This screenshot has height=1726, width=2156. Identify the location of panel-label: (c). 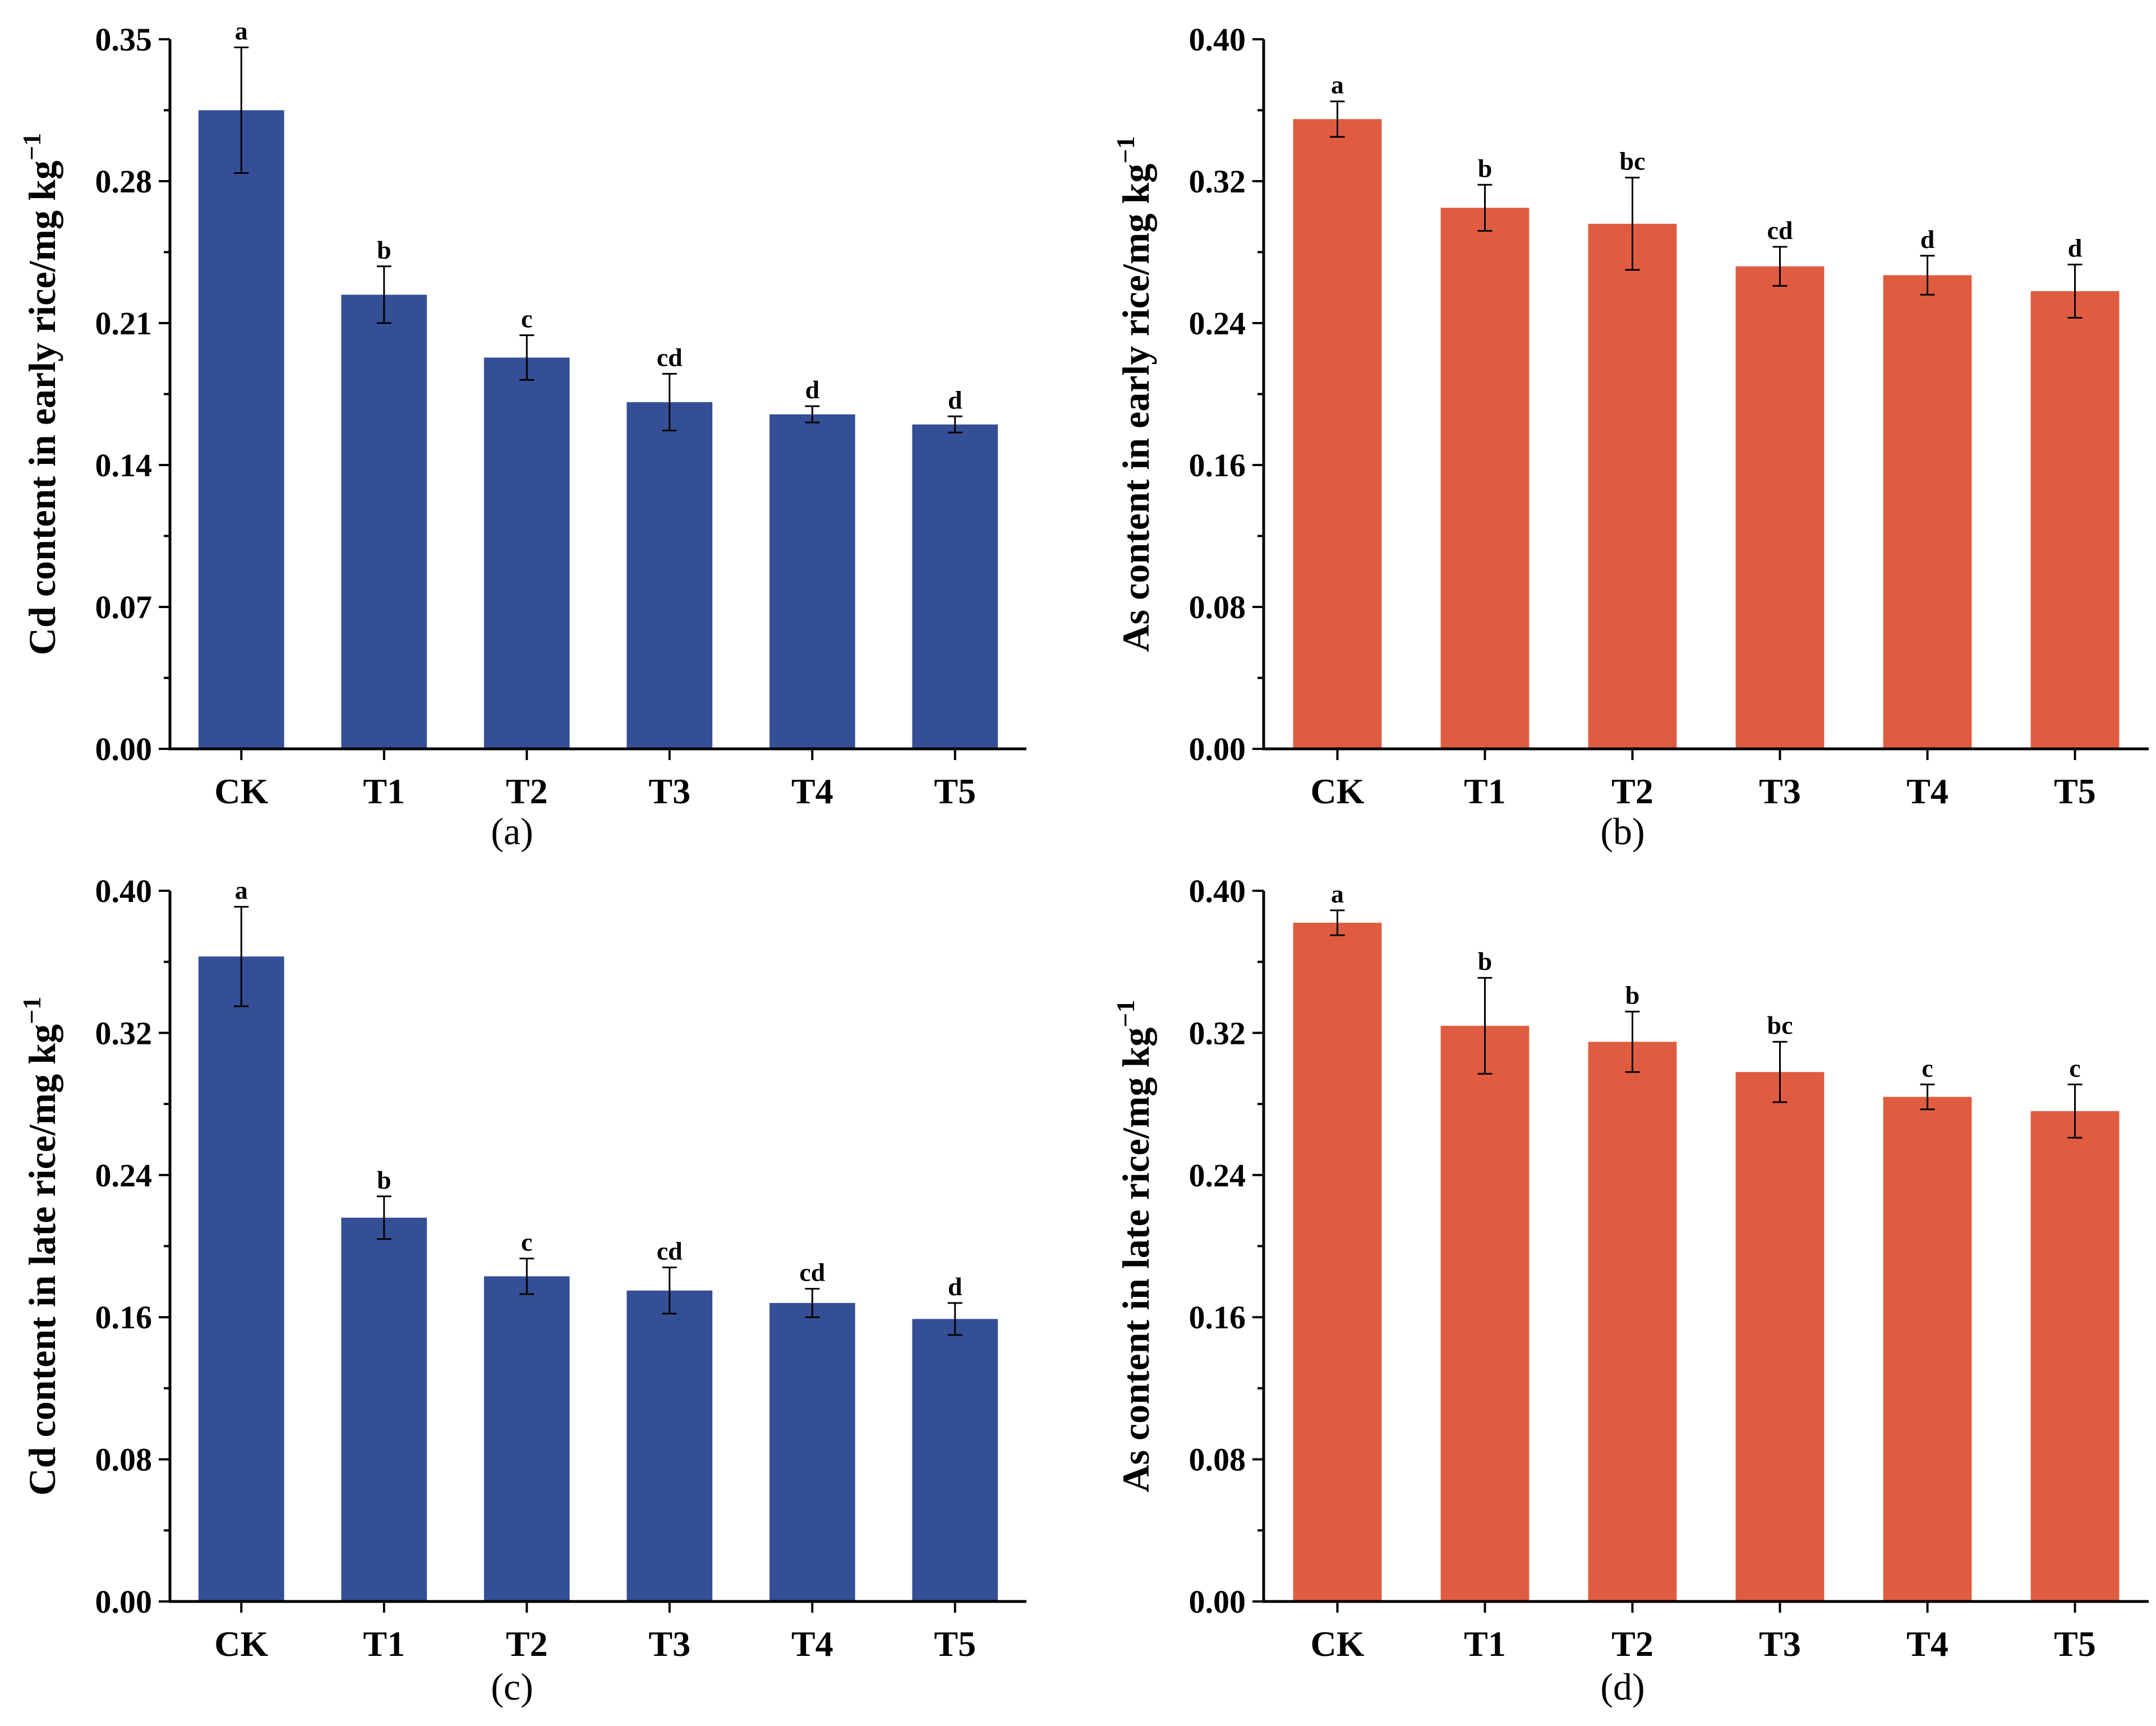
(512, 1686).